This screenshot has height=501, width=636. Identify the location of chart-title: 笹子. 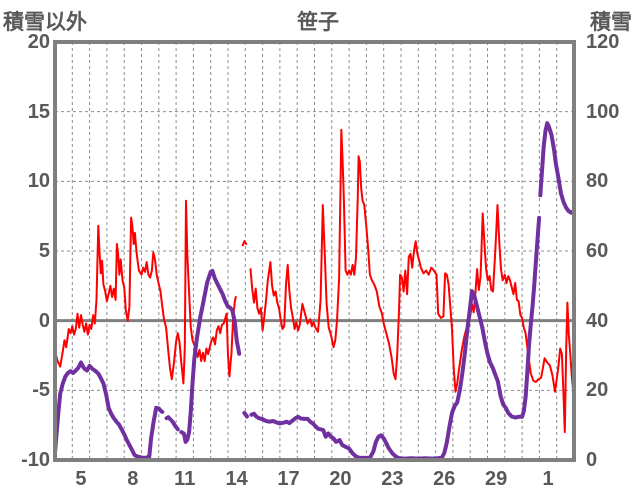
(318, 22).